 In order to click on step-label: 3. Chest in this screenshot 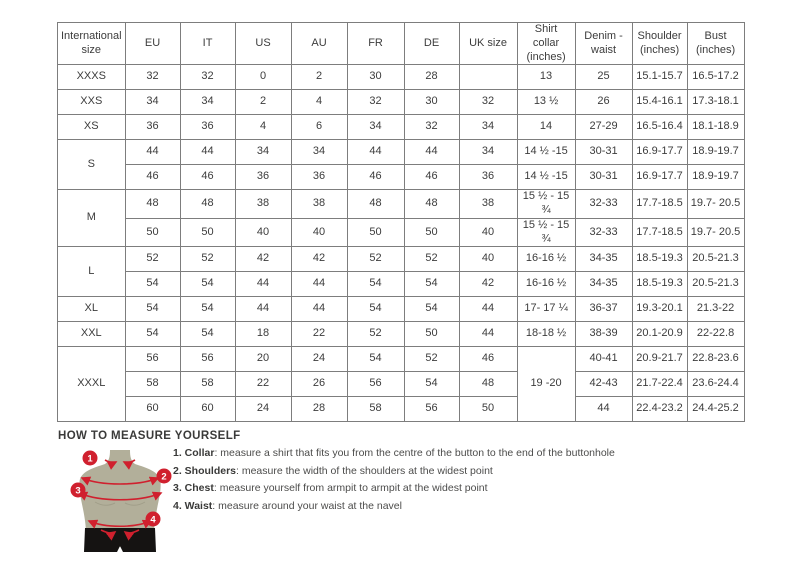, I will do `click(193, 488)`.